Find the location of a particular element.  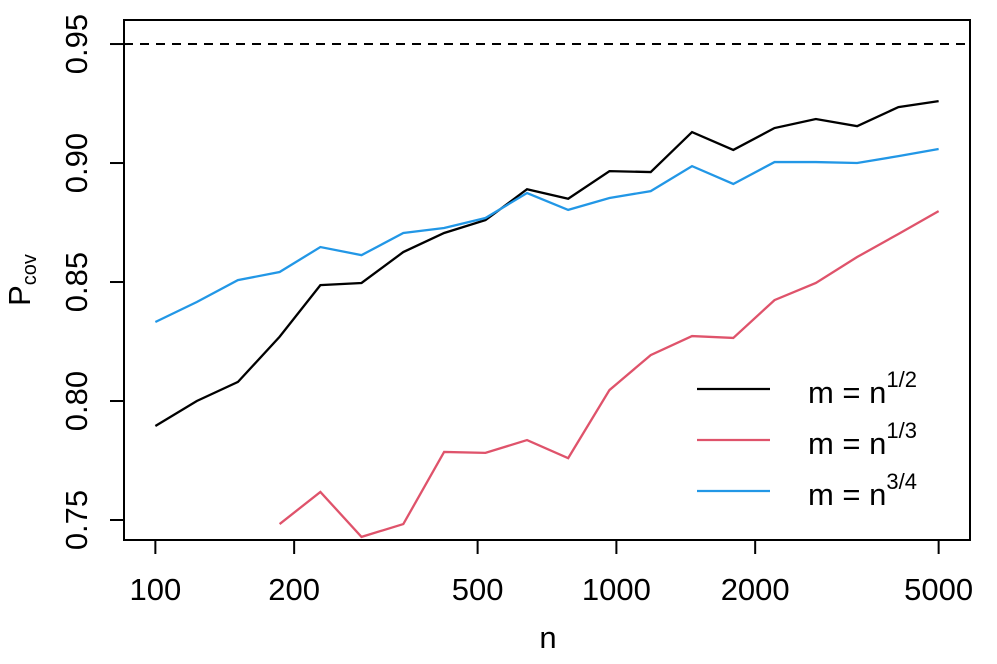

x-tick-label: 500 is located at coordinates (478, 589).